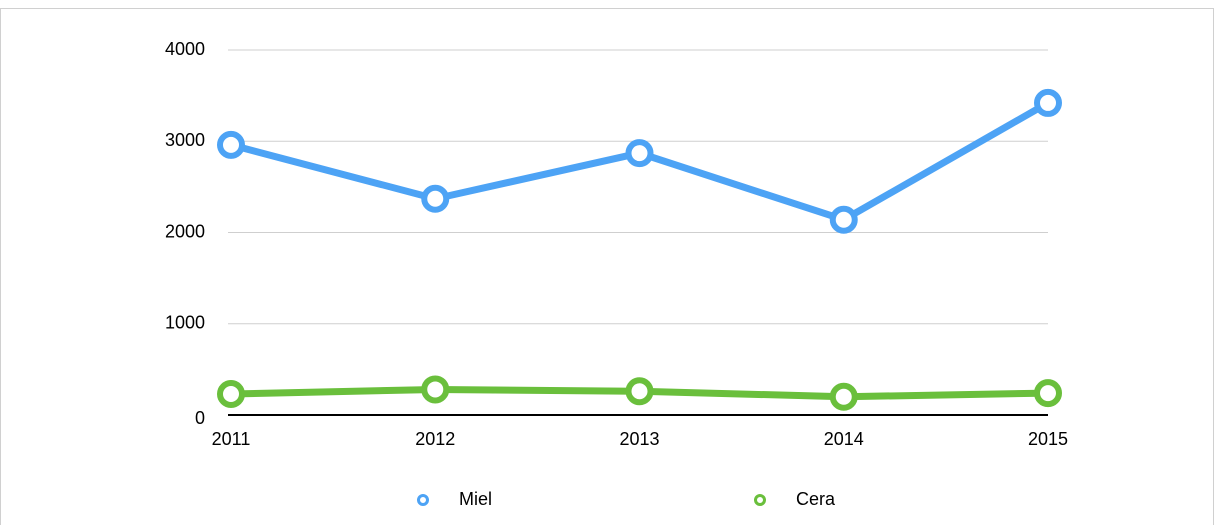 This screenshot has height=525, width=1214. Describe the element at coordinates (185, 231) in the screenshot. I see `y-tick-label: 2000` at that location.